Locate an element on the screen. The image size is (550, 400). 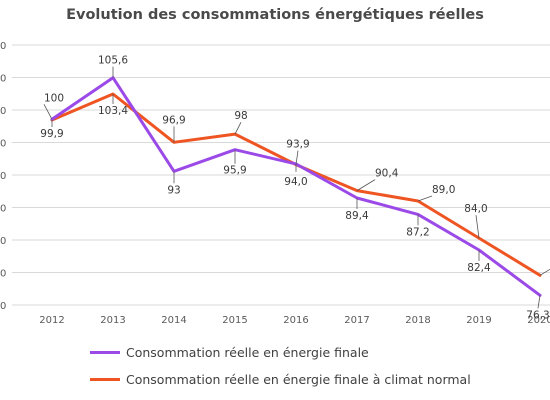
data-label: 76,3 is located at coordinates (537, 315).